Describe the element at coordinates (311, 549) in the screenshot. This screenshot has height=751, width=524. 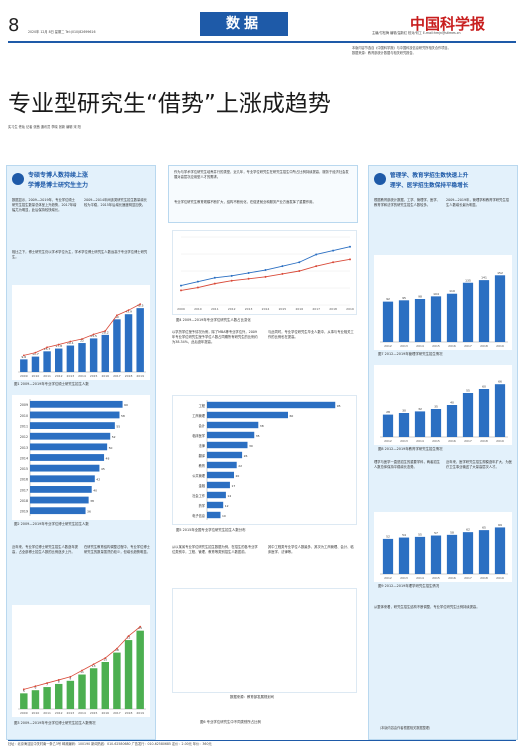
I see `middle-para-4: 其中工程类专业学位人数最多，其次为工商管理、会计、临床医学、法律等。` at that location.